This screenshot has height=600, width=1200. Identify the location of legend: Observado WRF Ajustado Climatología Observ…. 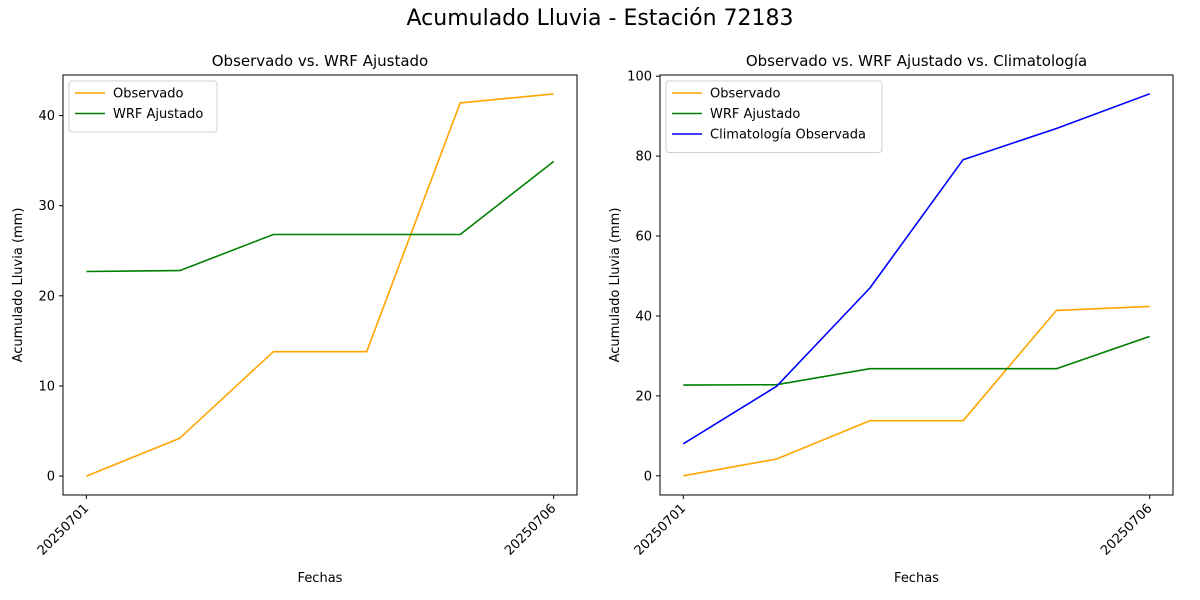
(774, 116).